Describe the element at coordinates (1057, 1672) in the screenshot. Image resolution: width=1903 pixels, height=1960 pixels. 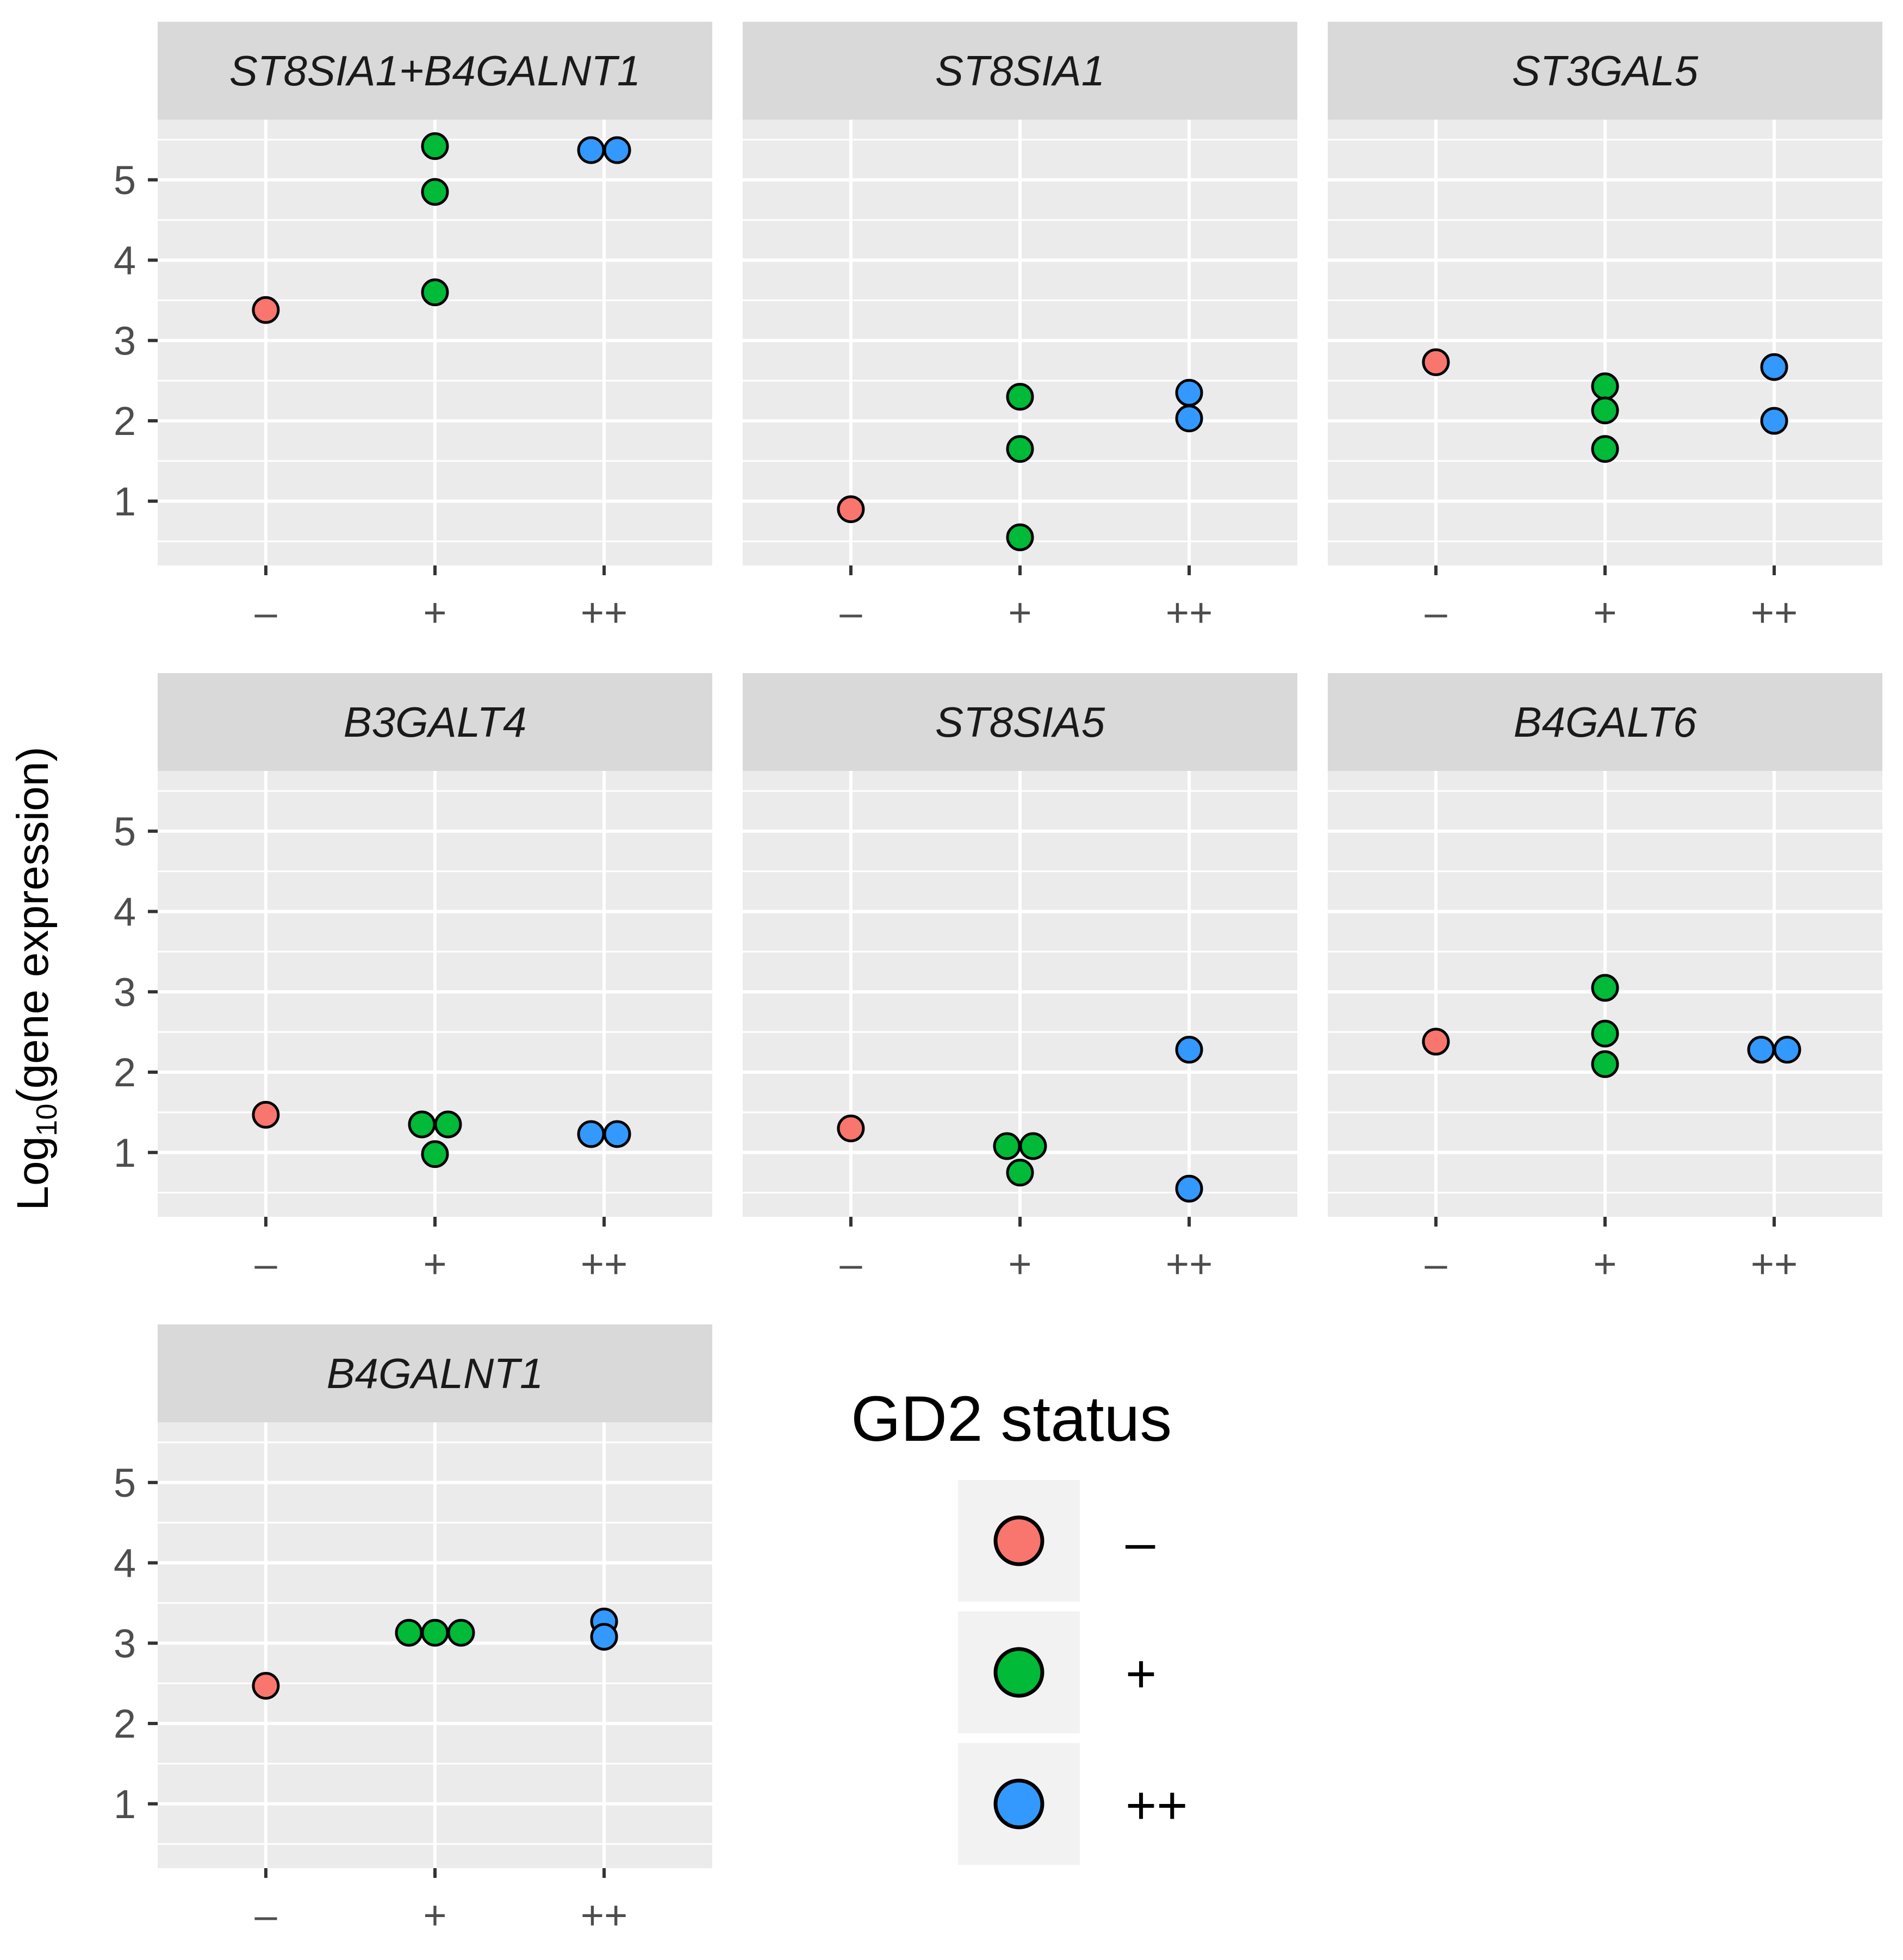
I see `legend-entry: +` at that location.